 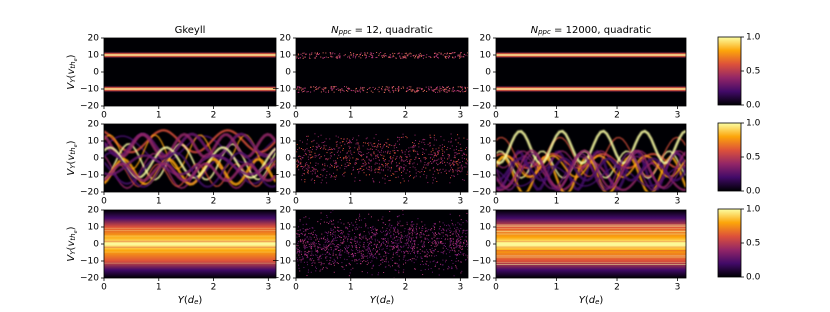 I want to click on y-tick-label: −20, so click(x=89, y=193).